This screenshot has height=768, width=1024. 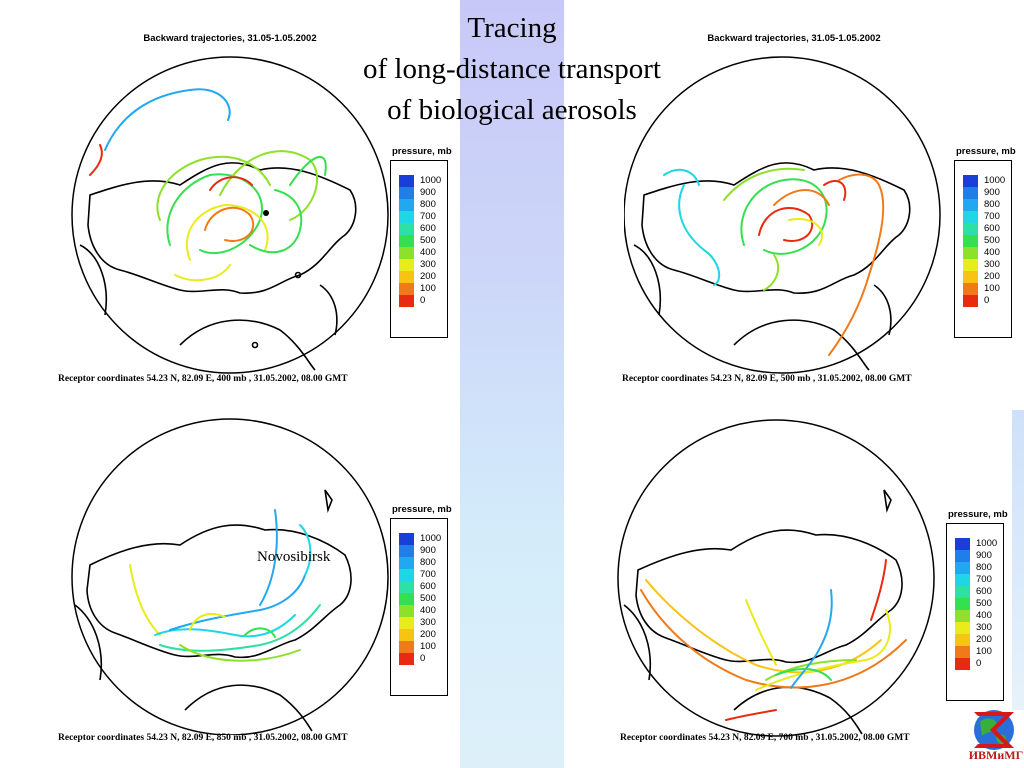 I want to click on institute-logo-text: ИВМиМГ, so click(x=996, y=755).